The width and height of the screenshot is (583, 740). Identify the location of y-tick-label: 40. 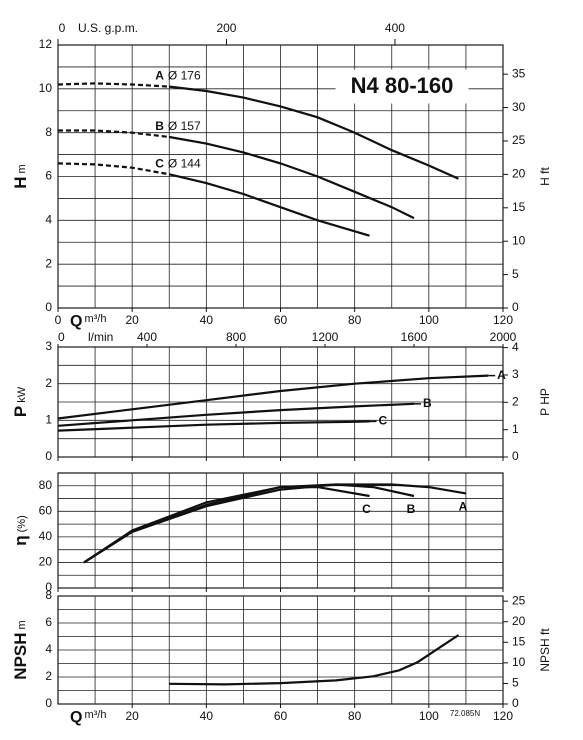
(46, 536).